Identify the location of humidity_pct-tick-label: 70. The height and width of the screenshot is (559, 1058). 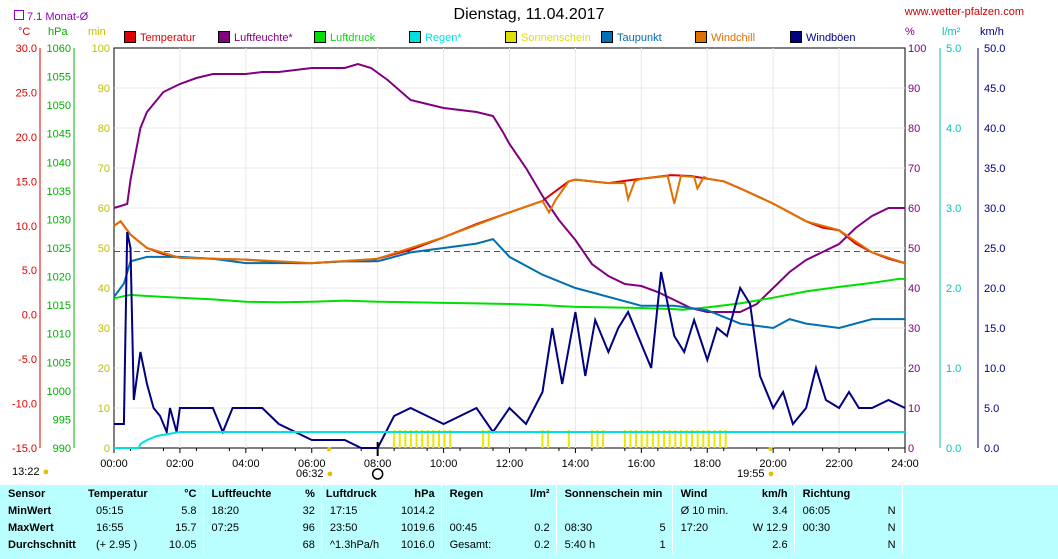
(914, 169).